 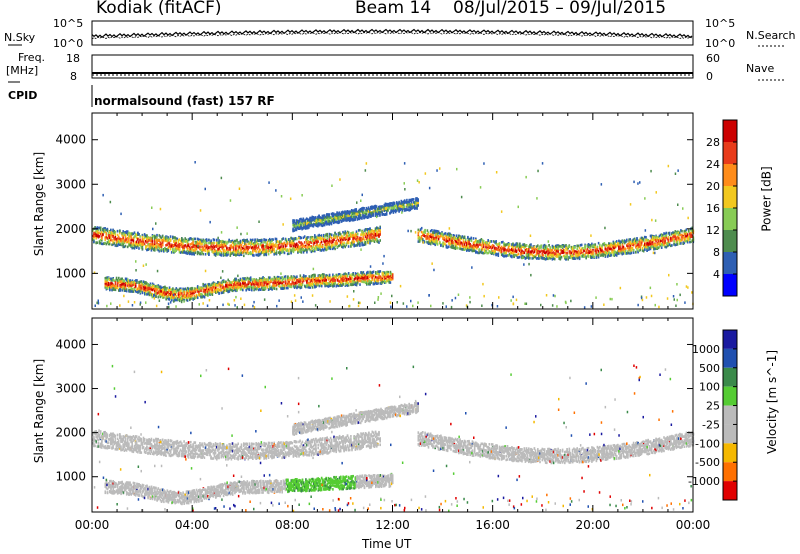 What do you see at coordinates (713, 406) in the screenshot?
I see `velocity-colorbar-label: 25` at bounding box center [713, 406].